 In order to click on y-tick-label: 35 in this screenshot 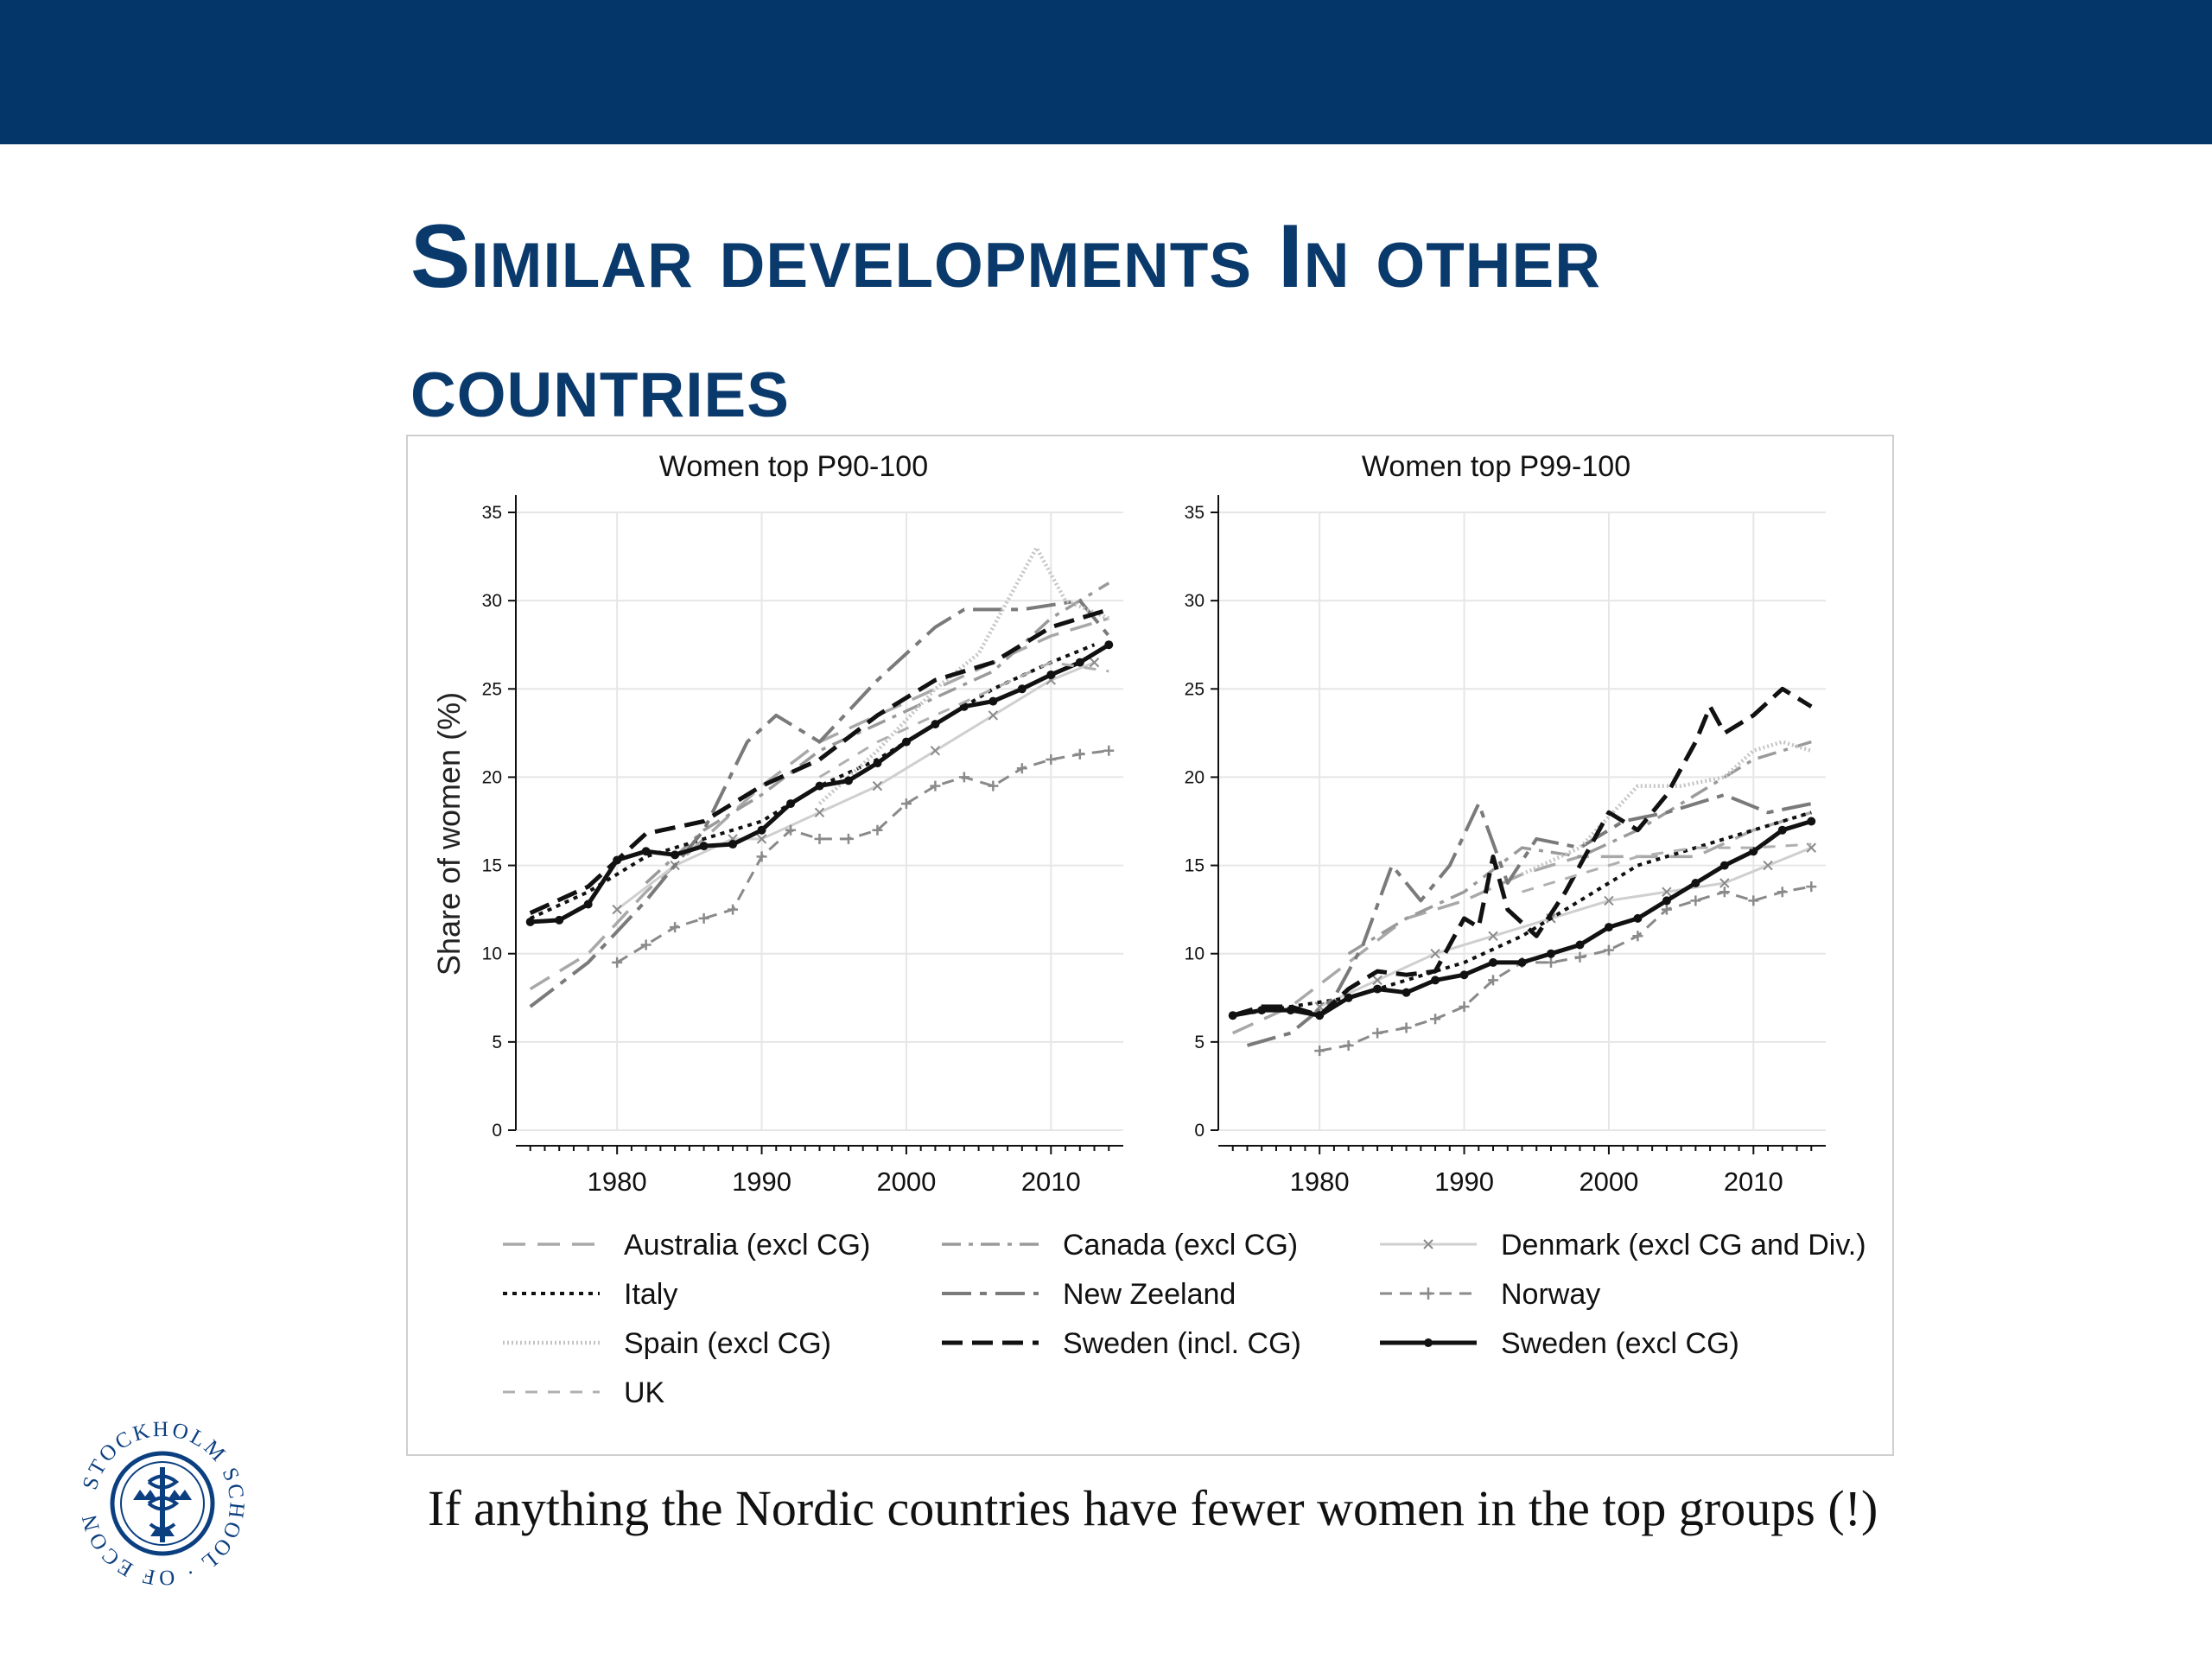, I will do `click(1195, 513)`.